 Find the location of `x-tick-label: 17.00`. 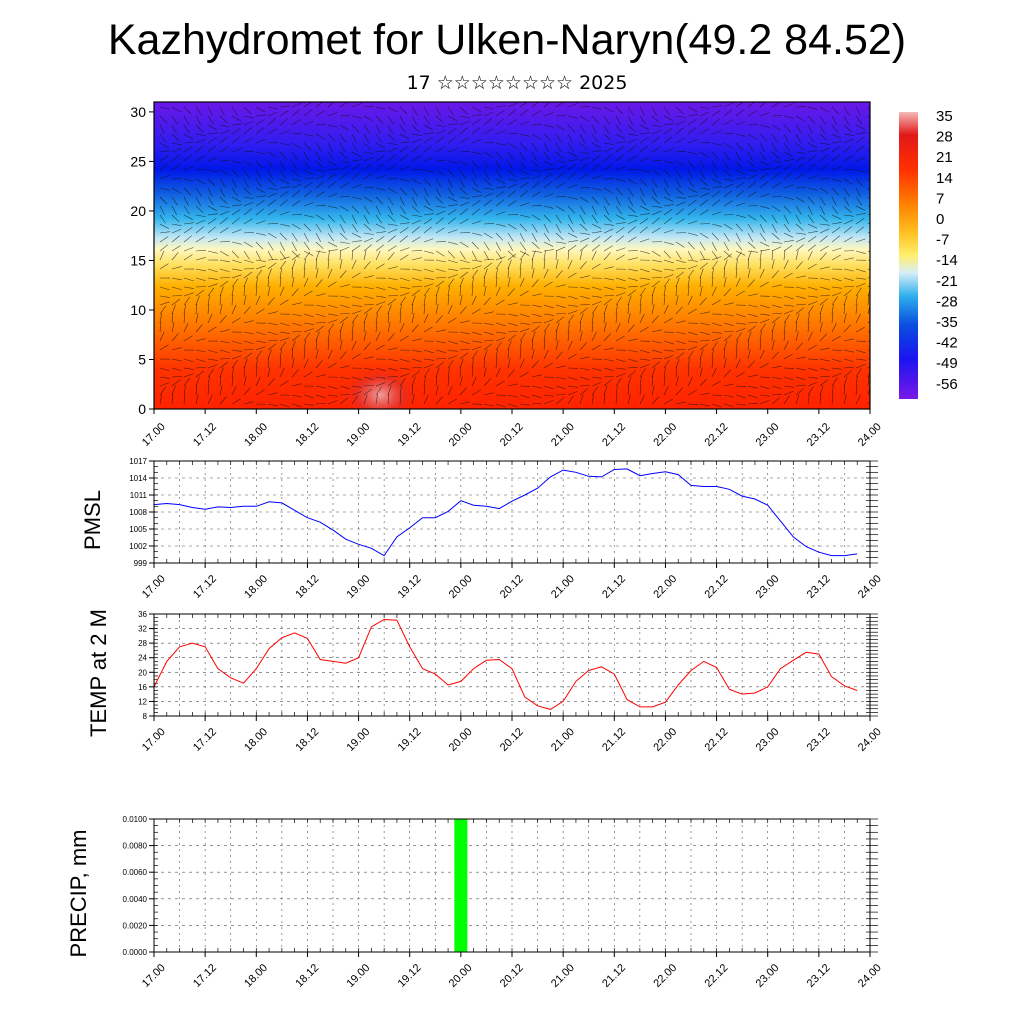

x-tick-label: 17.00 is located at coordinates (154, 435).